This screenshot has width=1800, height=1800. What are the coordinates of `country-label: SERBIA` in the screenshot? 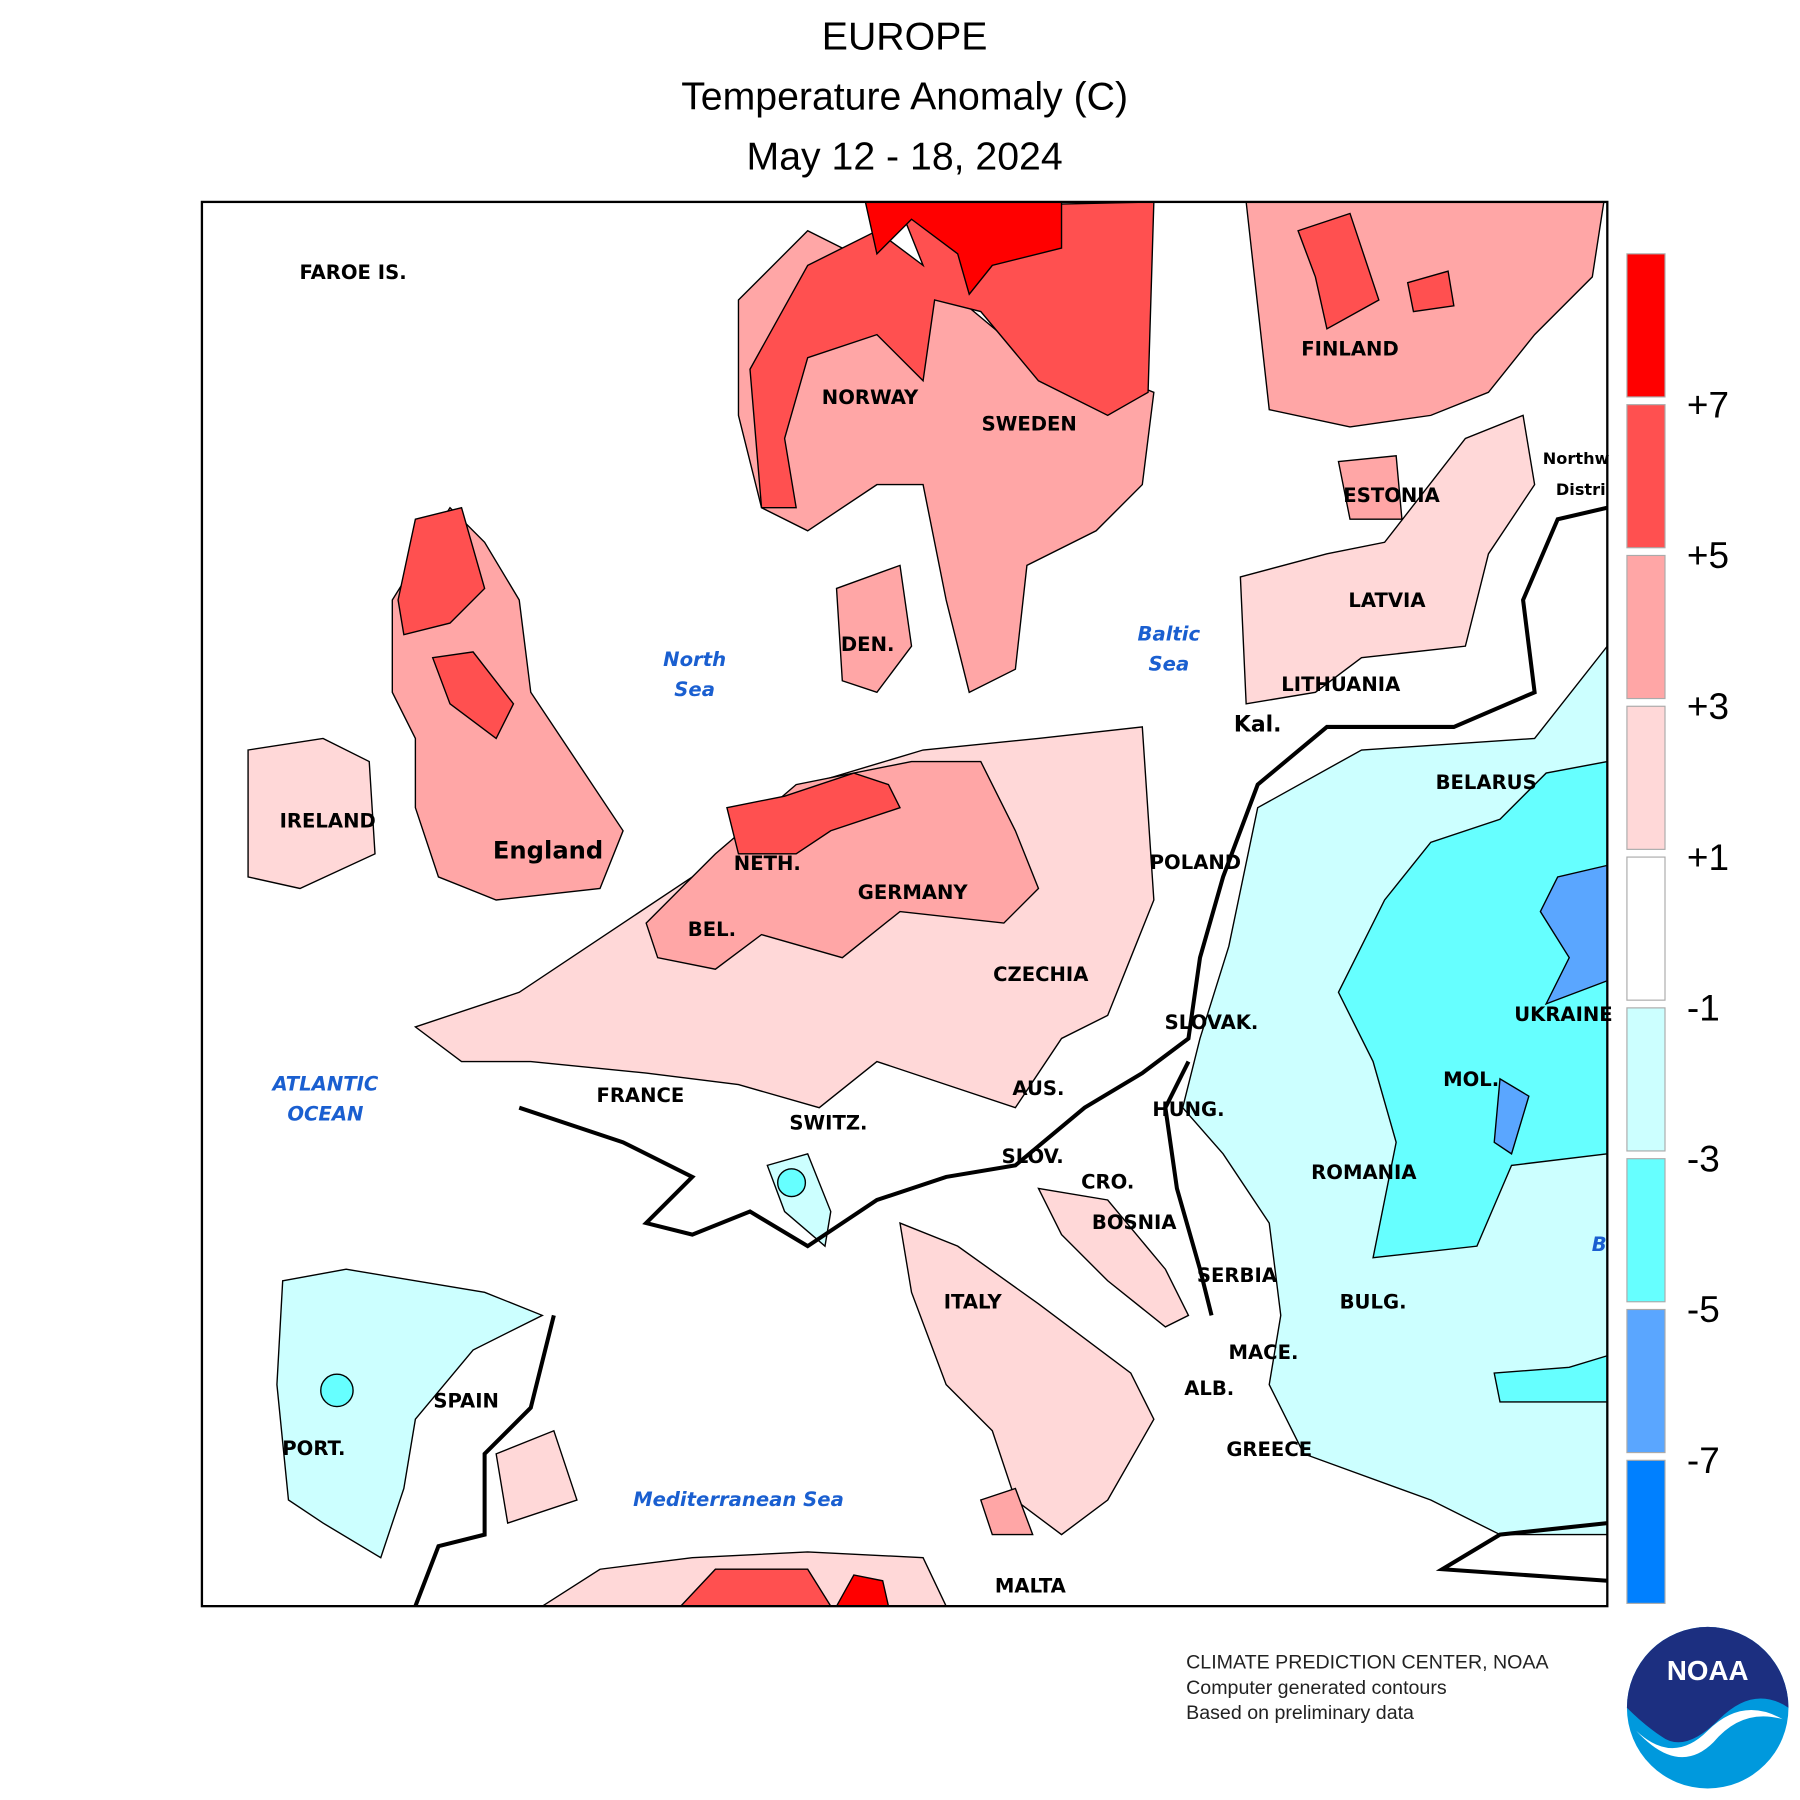 It's located at (1237, 1275).